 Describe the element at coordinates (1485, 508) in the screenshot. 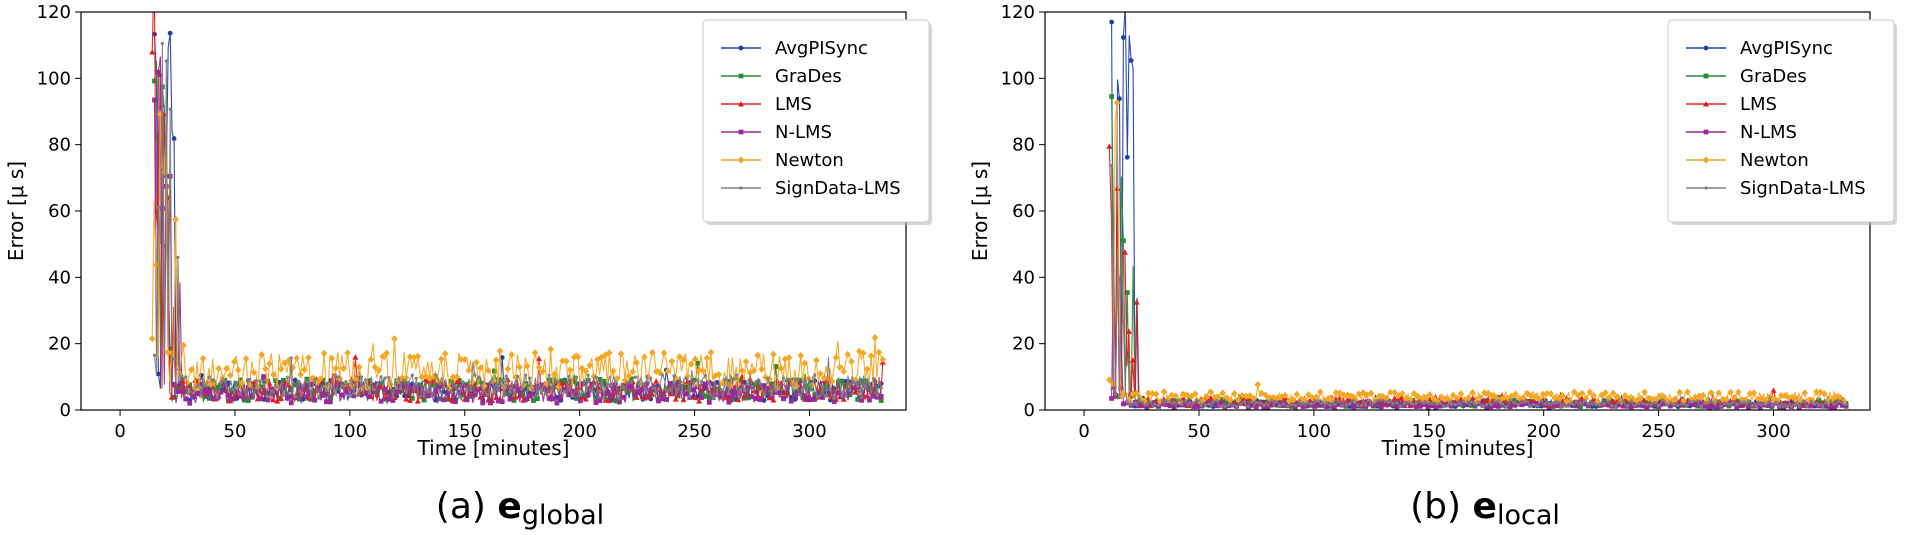

I see `caption: (b) elocal` at that location.